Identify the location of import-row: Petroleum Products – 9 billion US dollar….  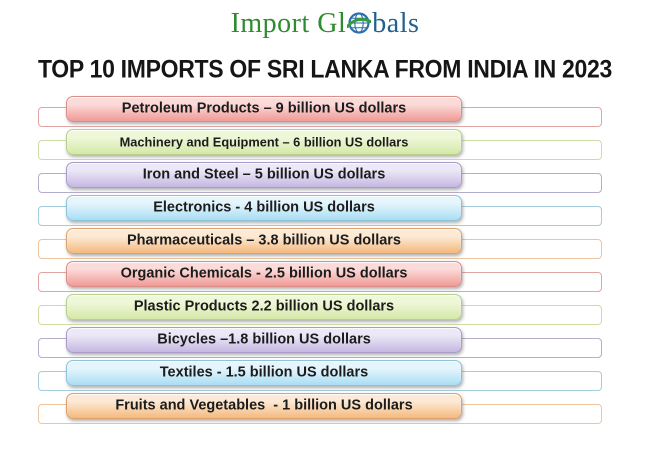
(325, 112).